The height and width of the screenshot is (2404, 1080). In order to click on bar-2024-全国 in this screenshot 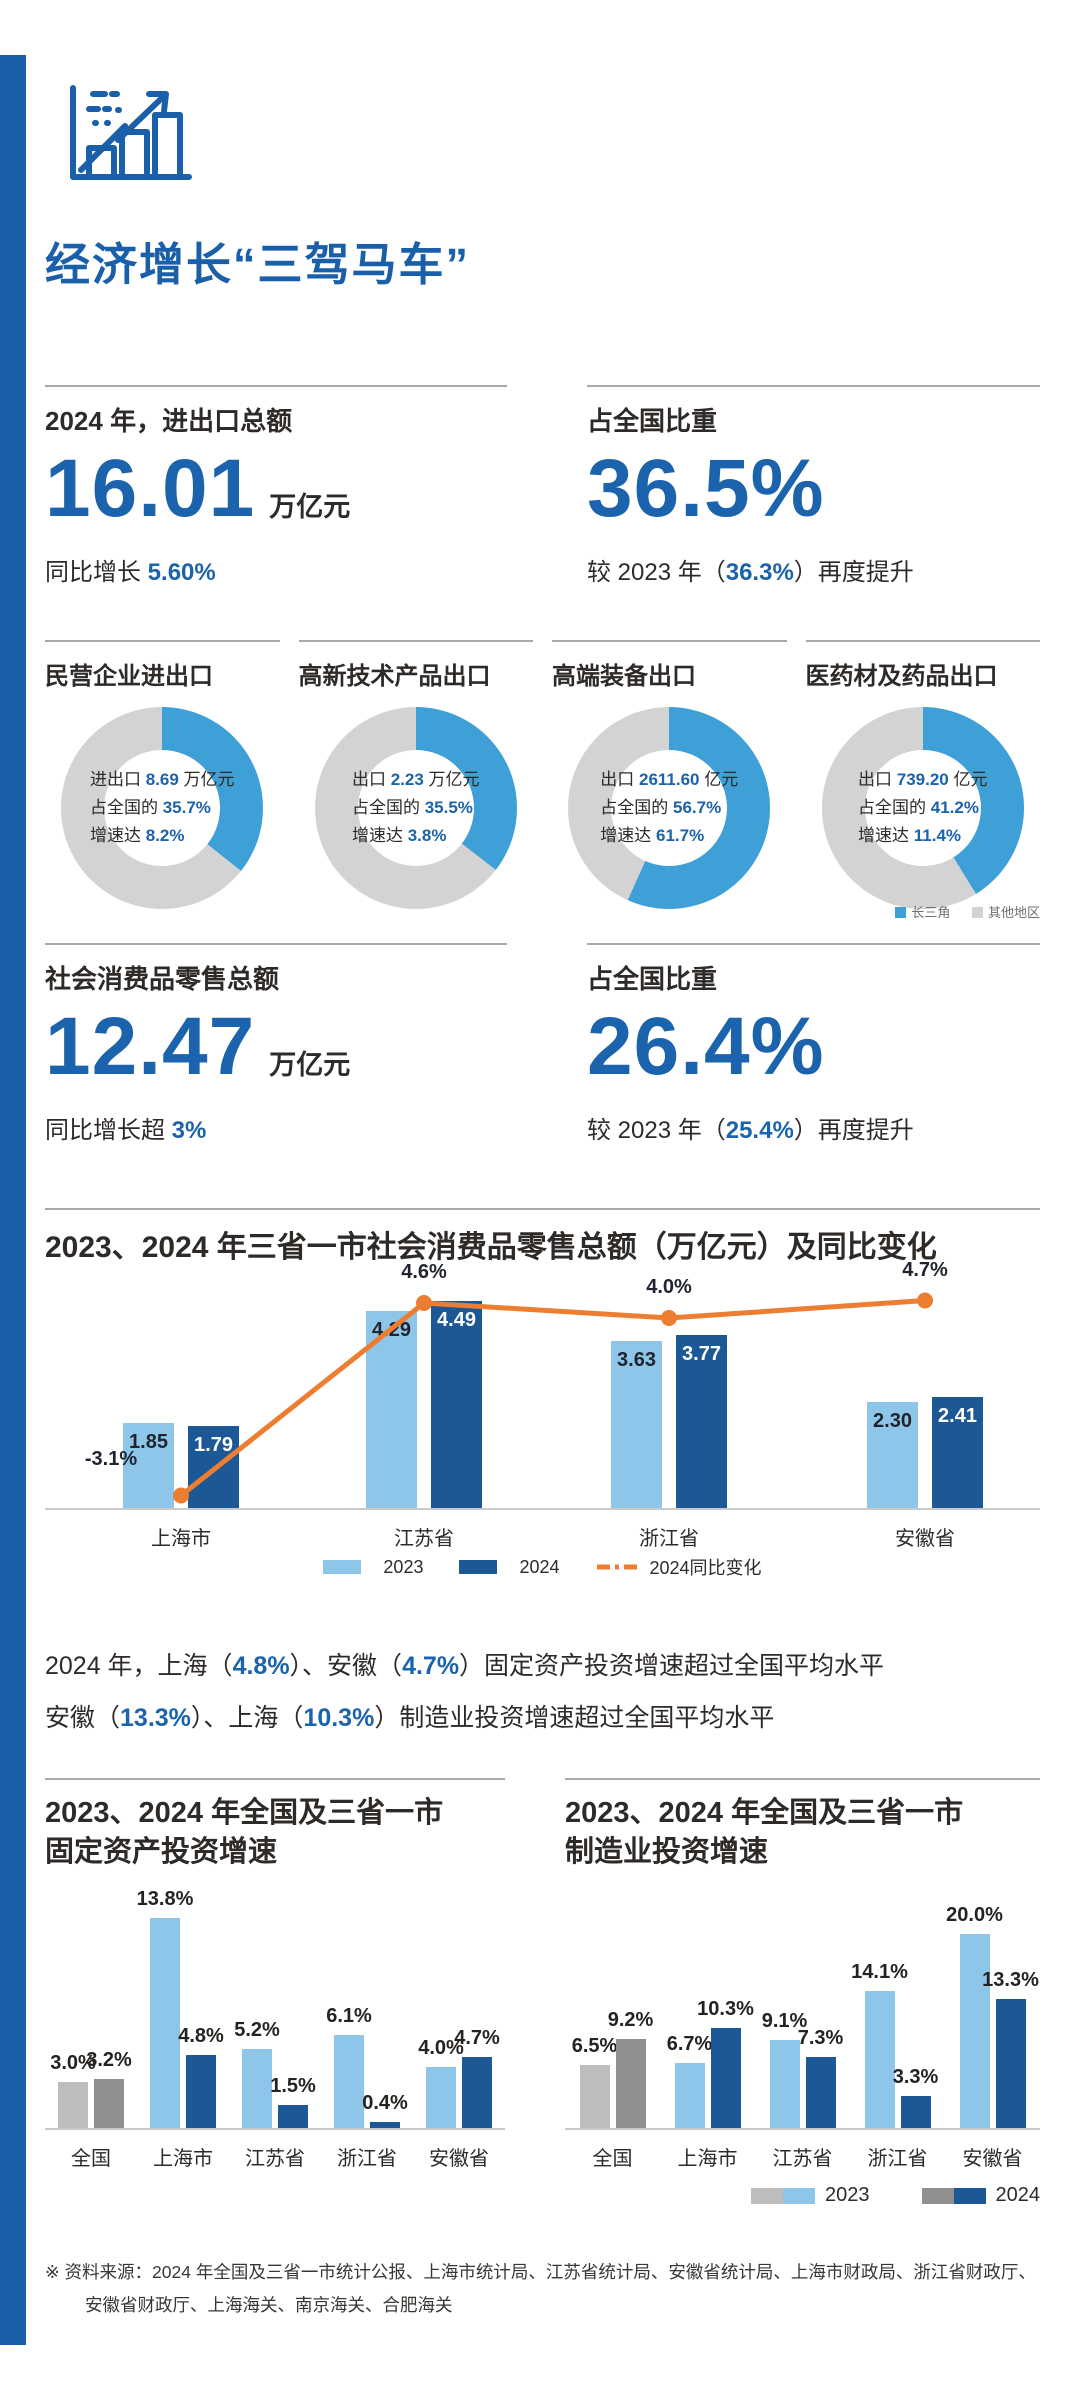, I will do `click(109, 2103)`.